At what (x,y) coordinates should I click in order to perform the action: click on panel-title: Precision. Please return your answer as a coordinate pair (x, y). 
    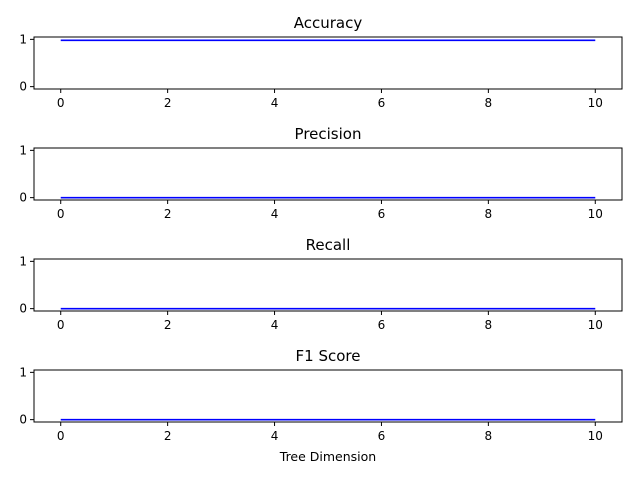
    Looking at the image, I should click on (328, 134).